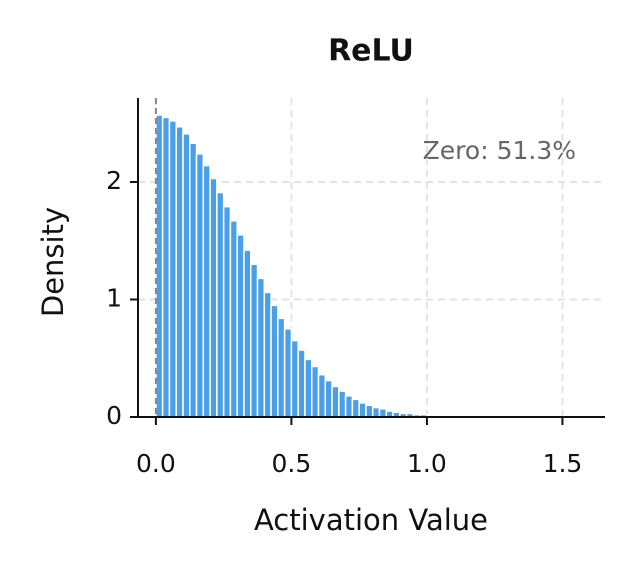 The image size is (634, 574). I want to click on y-tick-label: 1, so click(114, 298).